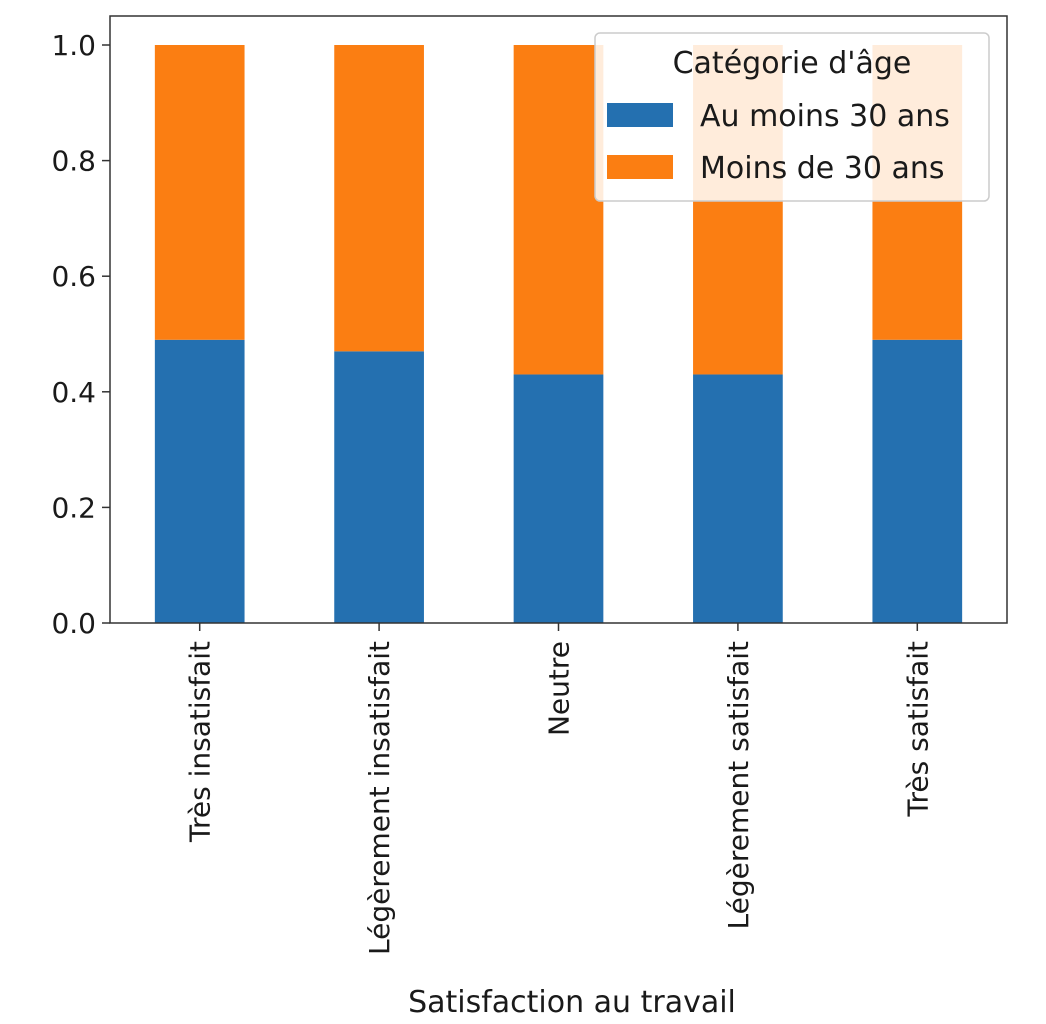 The height and width of the screenshot is (1024, 1046). I want to click on legend-label-series-1: Moins de 30 ans, so click(822, 168).